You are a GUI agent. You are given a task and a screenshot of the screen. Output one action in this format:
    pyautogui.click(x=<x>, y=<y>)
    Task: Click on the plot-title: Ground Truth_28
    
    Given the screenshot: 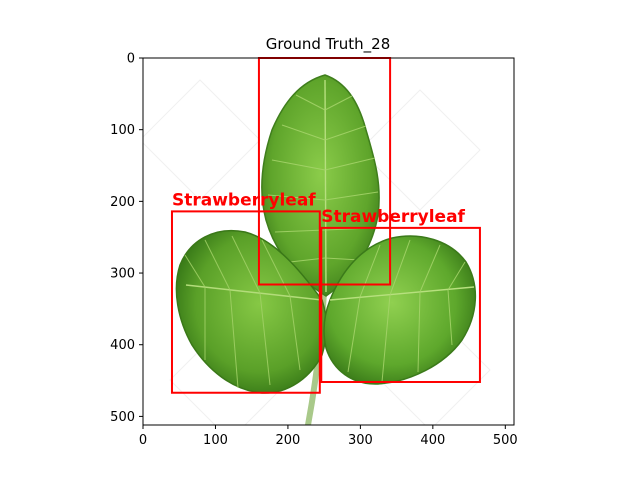 What is the action you would take?
    pyautogui.click(x=328, y=44)
    